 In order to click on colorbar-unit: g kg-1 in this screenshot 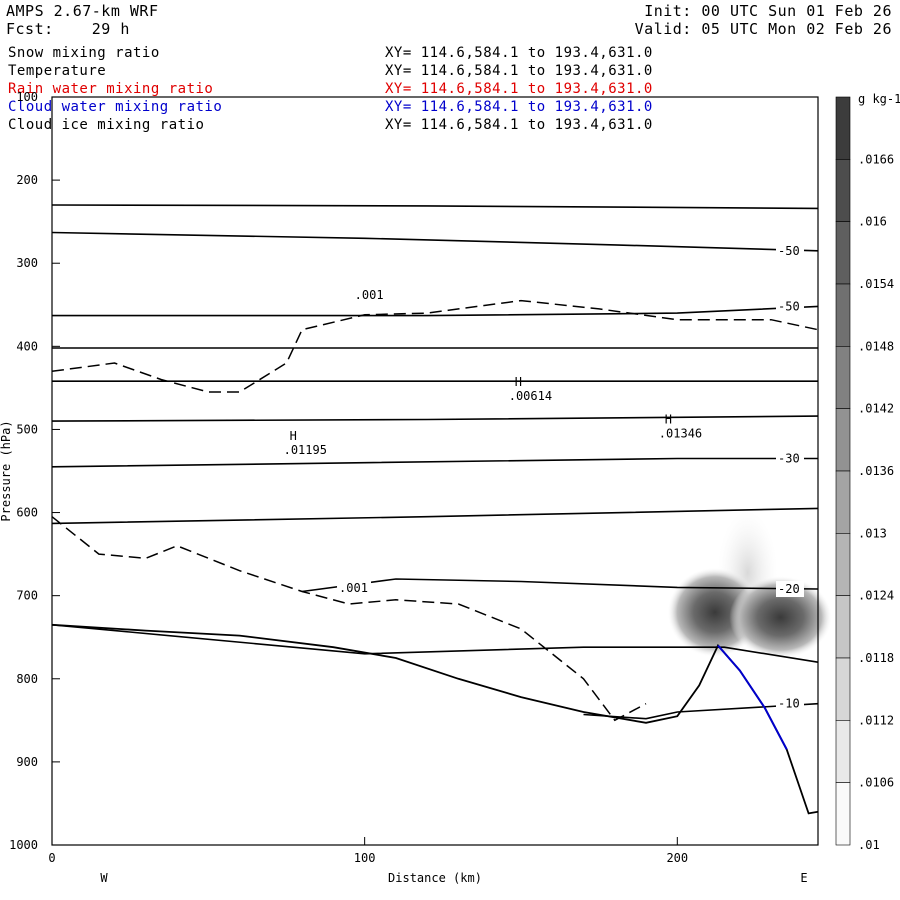, I will do `click(879, 99)`.